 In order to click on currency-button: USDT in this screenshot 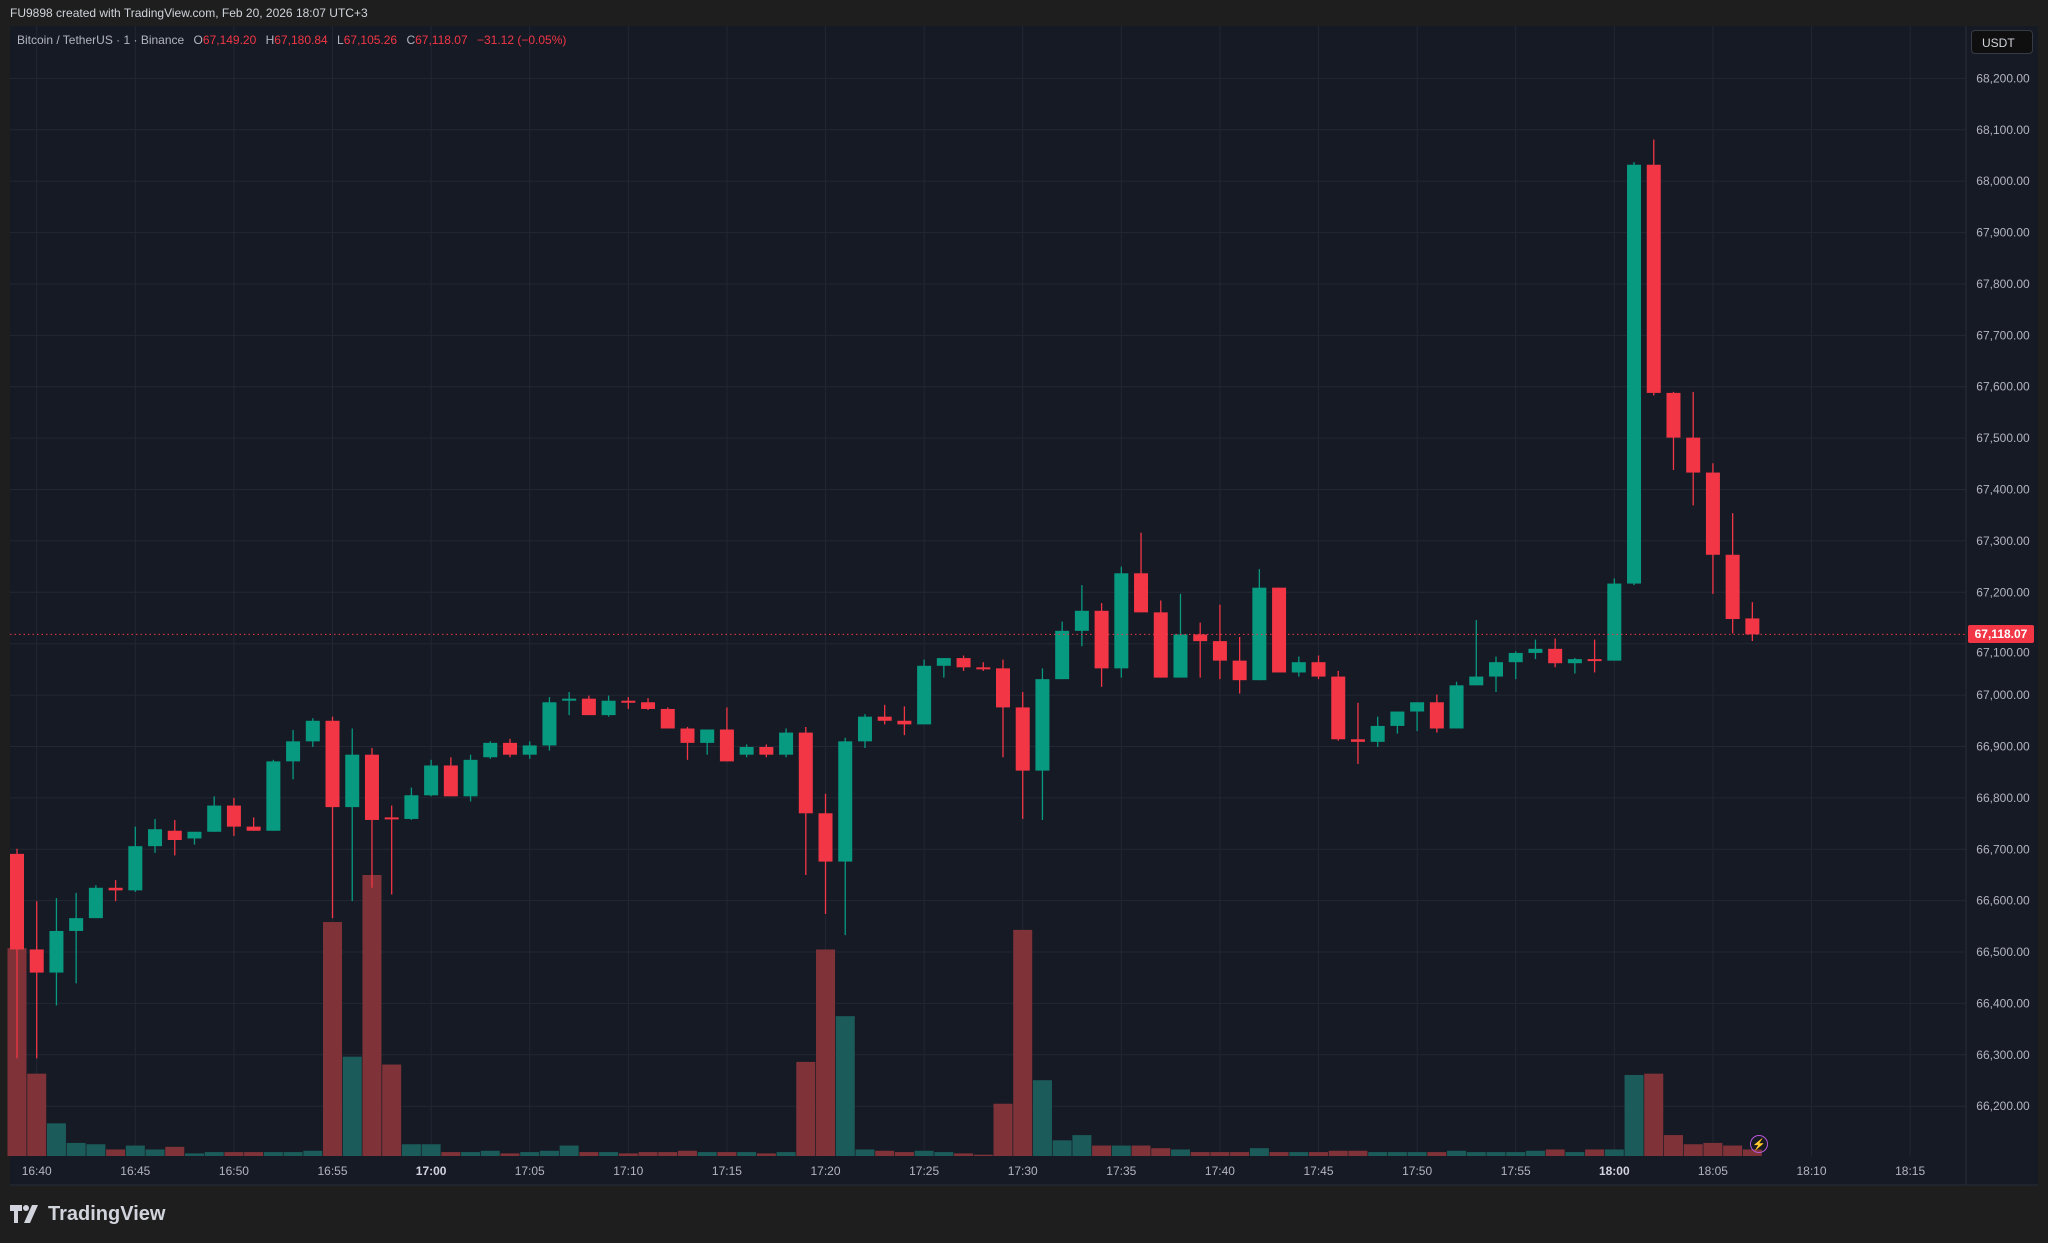, I will do `click(2002, 42)`.